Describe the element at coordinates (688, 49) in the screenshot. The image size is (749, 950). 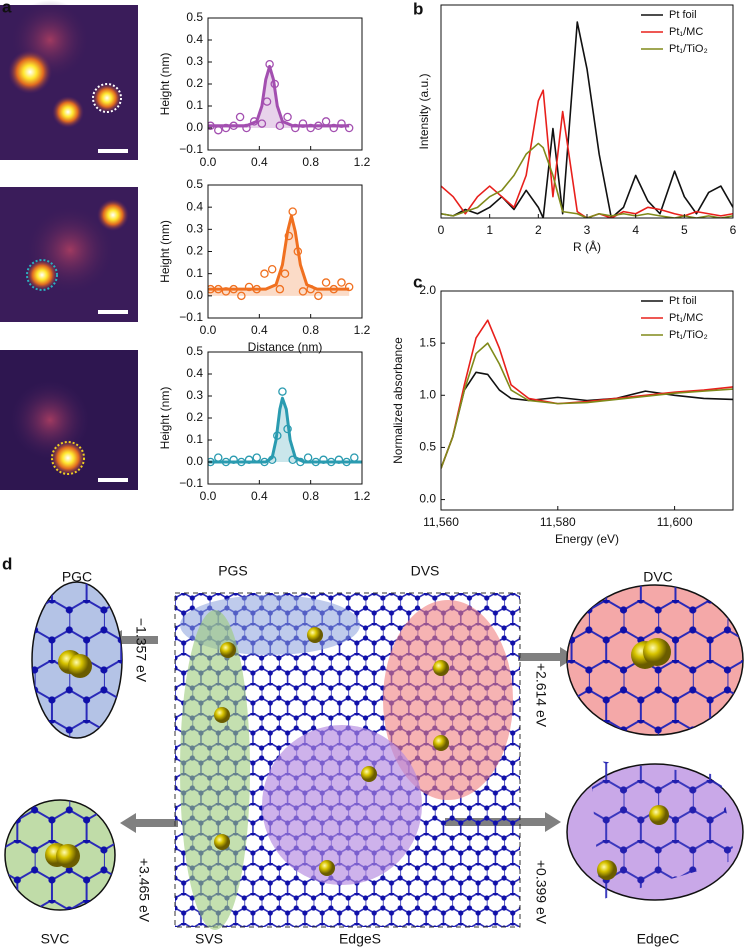
I see `legend-label: Pt₁/TiO₂` at that location.